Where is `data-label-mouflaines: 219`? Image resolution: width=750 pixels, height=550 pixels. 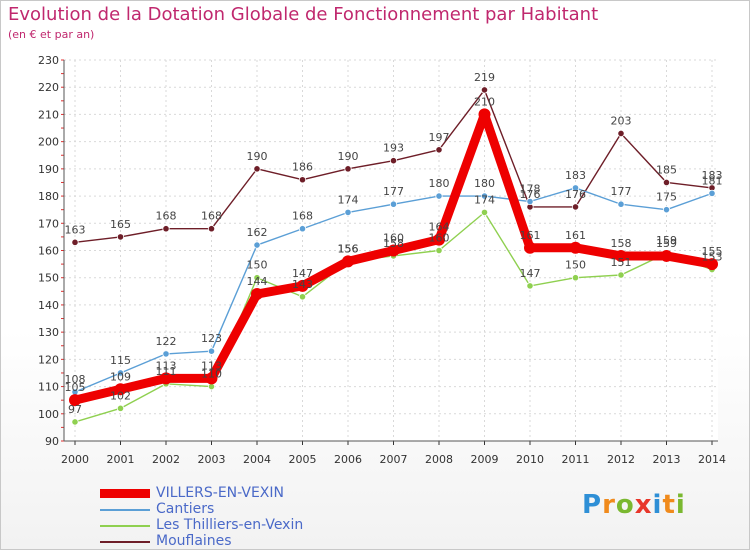 data-label-mouflaines: 219 is located at coordinates (484, 77).